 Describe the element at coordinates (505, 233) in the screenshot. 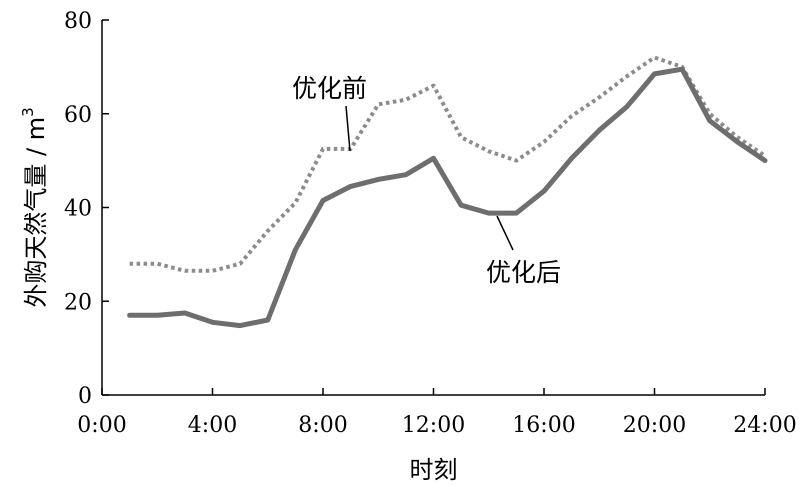

I see `series-label-after-leader` at that location.